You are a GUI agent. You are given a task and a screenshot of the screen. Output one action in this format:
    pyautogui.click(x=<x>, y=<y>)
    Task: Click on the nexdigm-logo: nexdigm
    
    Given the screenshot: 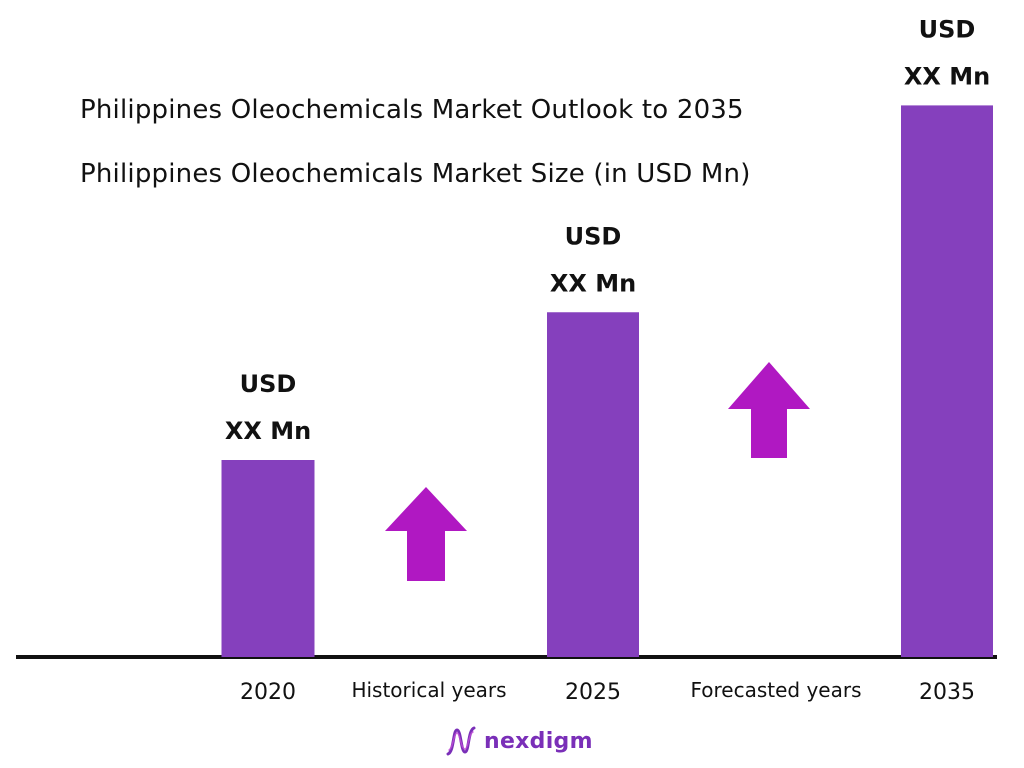 What is the action you would take?
    pyautogui.click(x=518, y=741)
    